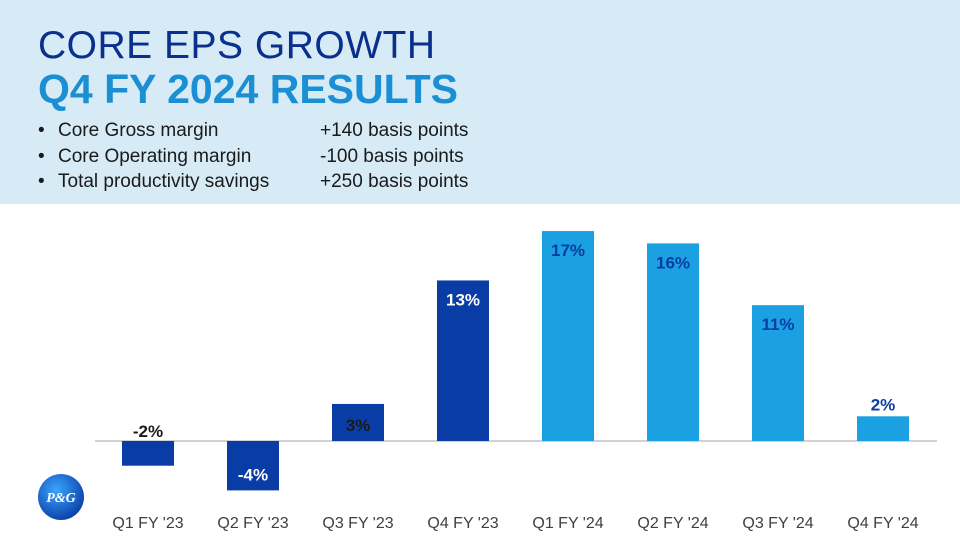  I want to click on pg-logo-icon: P&G, so click(61, 497).